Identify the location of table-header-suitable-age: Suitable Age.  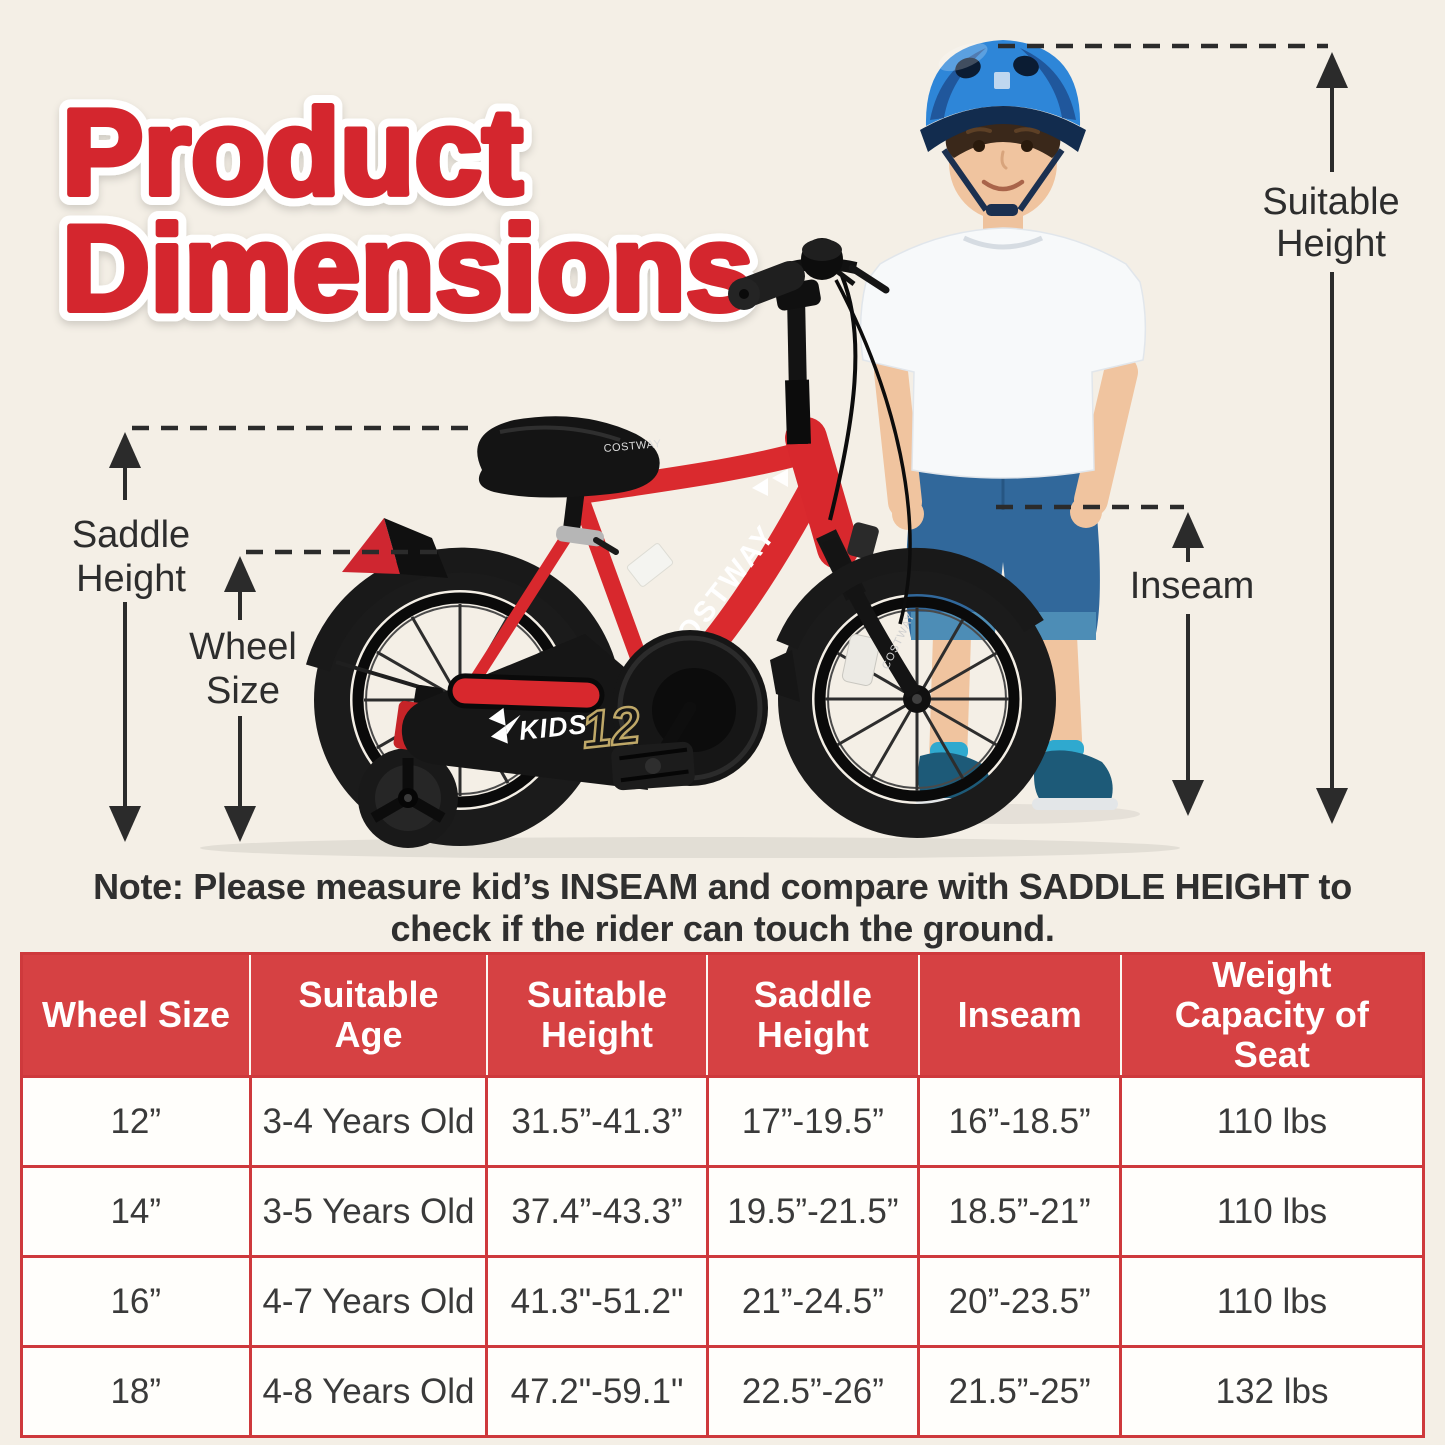
(368, 1015).